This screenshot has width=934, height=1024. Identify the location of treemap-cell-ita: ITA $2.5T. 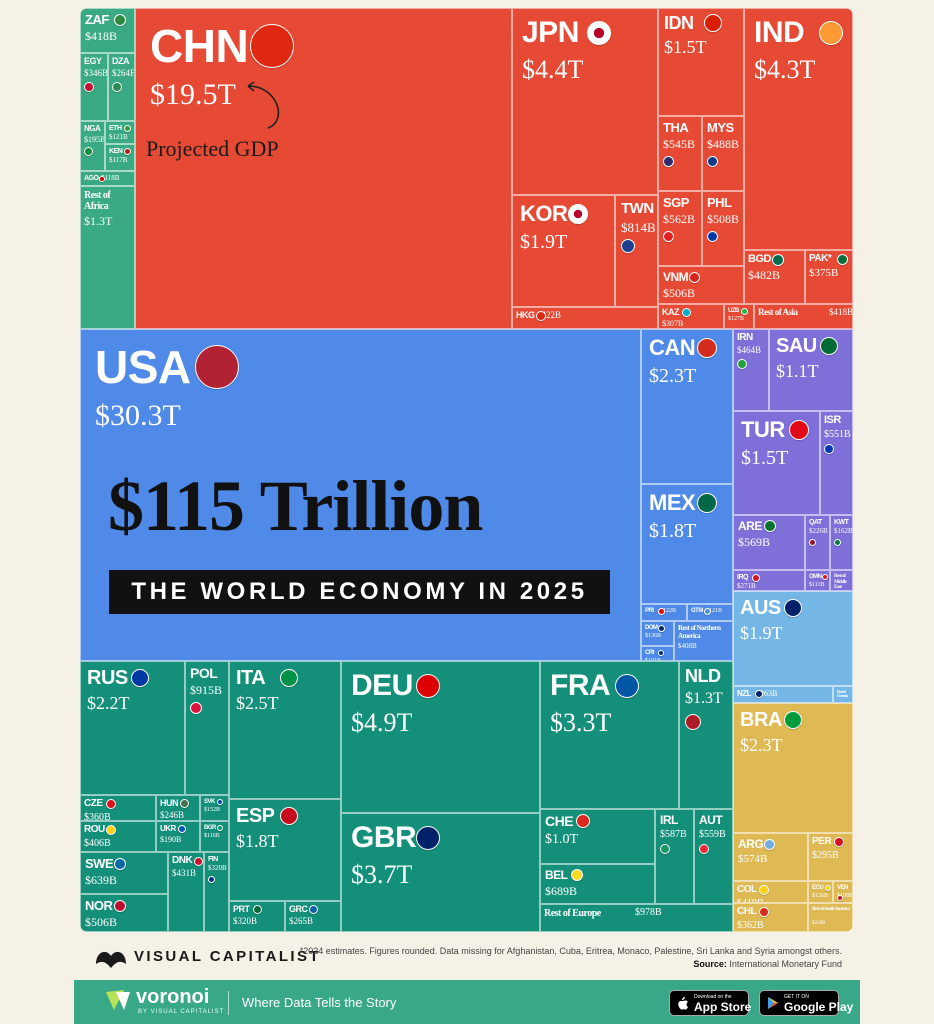
(285, 730).